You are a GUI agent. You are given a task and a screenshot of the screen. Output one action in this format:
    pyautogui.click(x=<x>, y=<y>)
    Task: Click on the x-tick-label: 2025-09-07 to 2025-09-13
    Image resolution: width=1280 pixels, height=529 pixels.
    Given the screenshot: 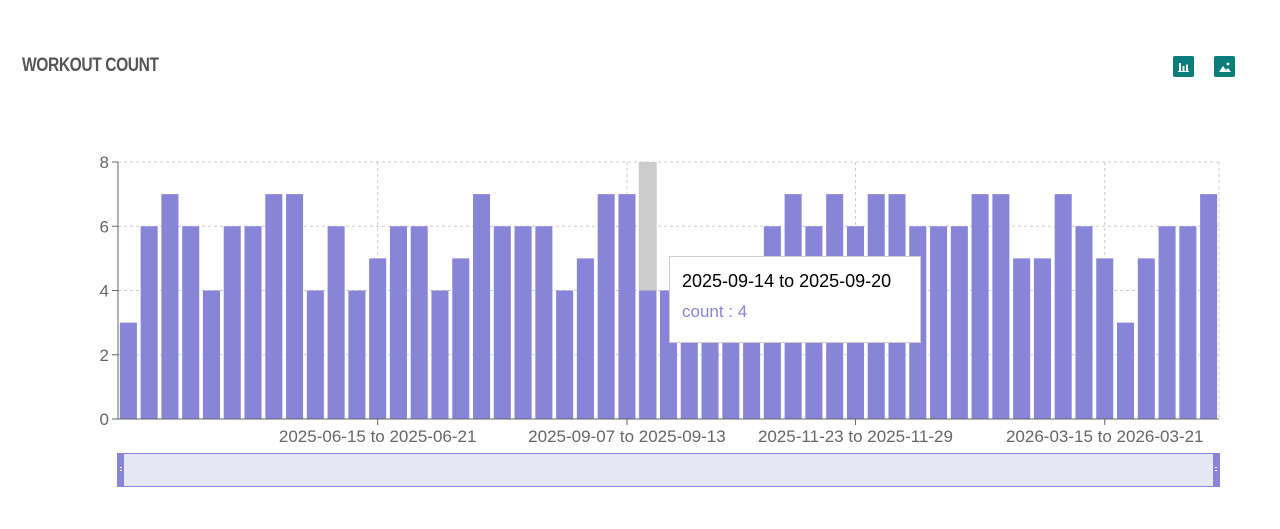 What is the action you would take?
    pyautogui.click(x=627, y=436)
    